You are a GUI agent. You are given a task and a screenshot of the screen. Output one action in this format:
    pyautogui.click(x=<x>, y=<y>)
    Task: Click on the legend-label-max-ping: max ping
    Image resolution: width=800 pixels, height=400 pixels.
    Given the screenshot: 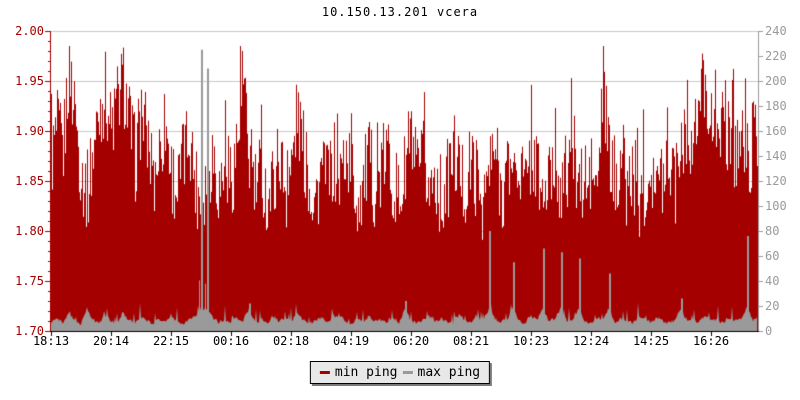 What is the action you would take?
    pyautogui.click(x=449, y=372)
    